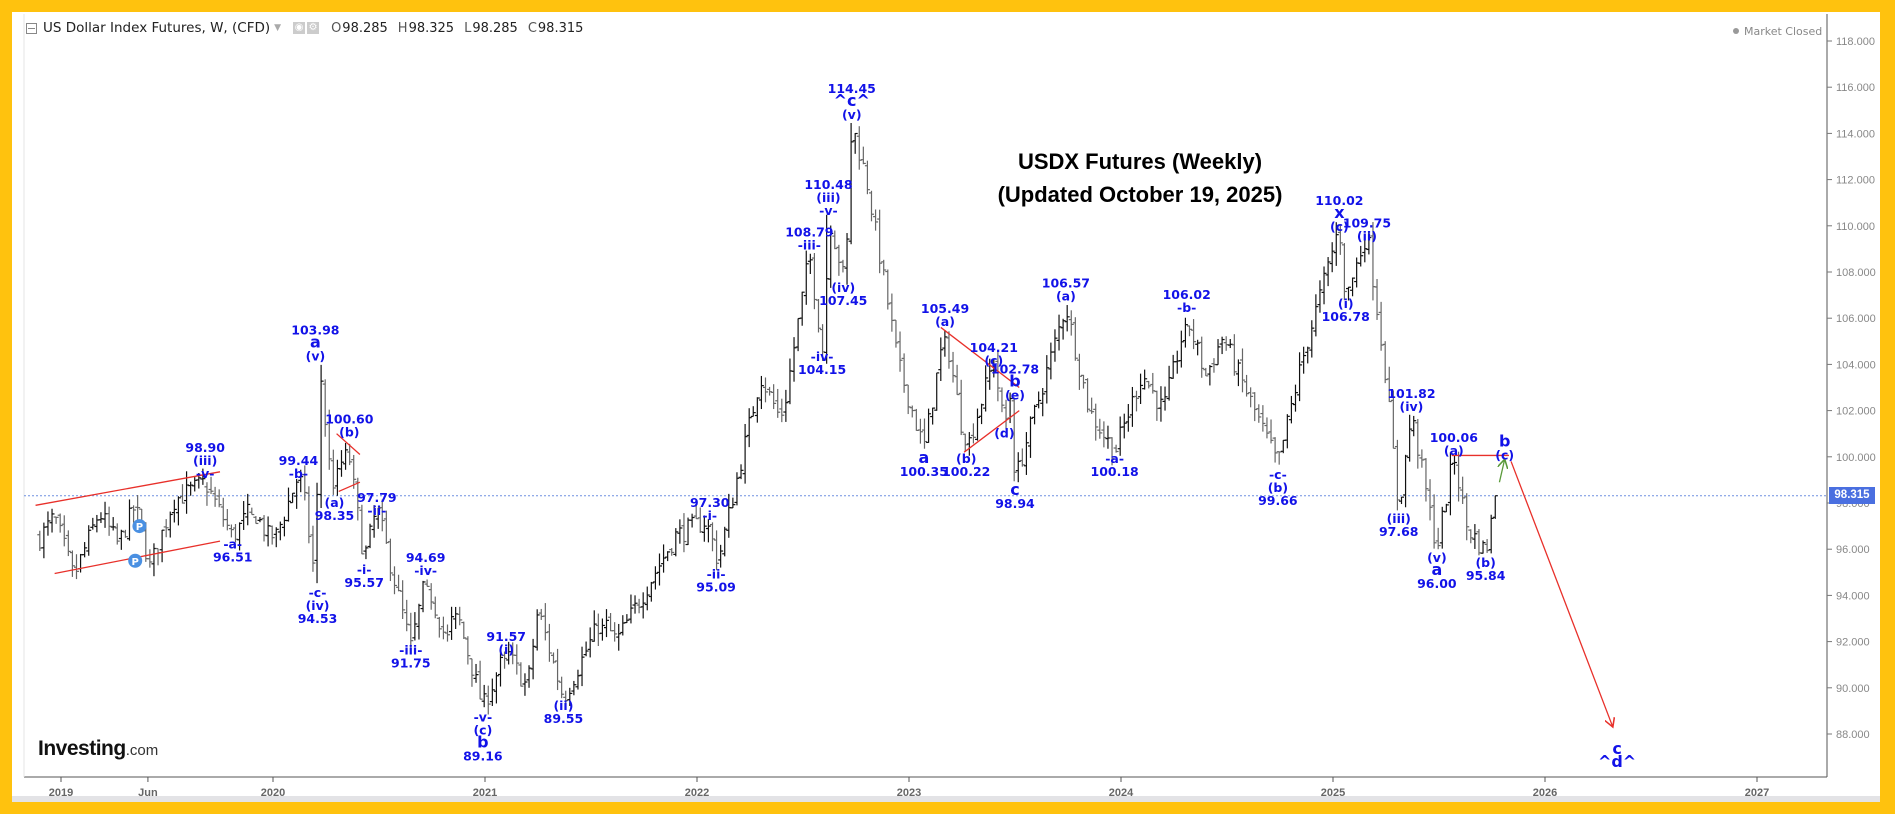 The height and width of the screenshot is (814, 1895). I want to click on wave-label-line: 99.44, so click(299, 460).